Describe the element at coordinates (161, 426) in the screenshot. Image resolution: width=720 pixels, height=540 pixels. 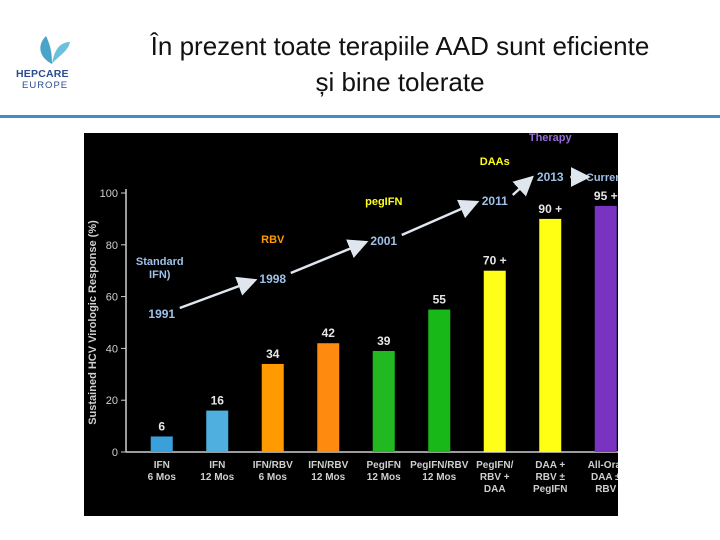
I see `bar-value-label-1: 6` at that location.